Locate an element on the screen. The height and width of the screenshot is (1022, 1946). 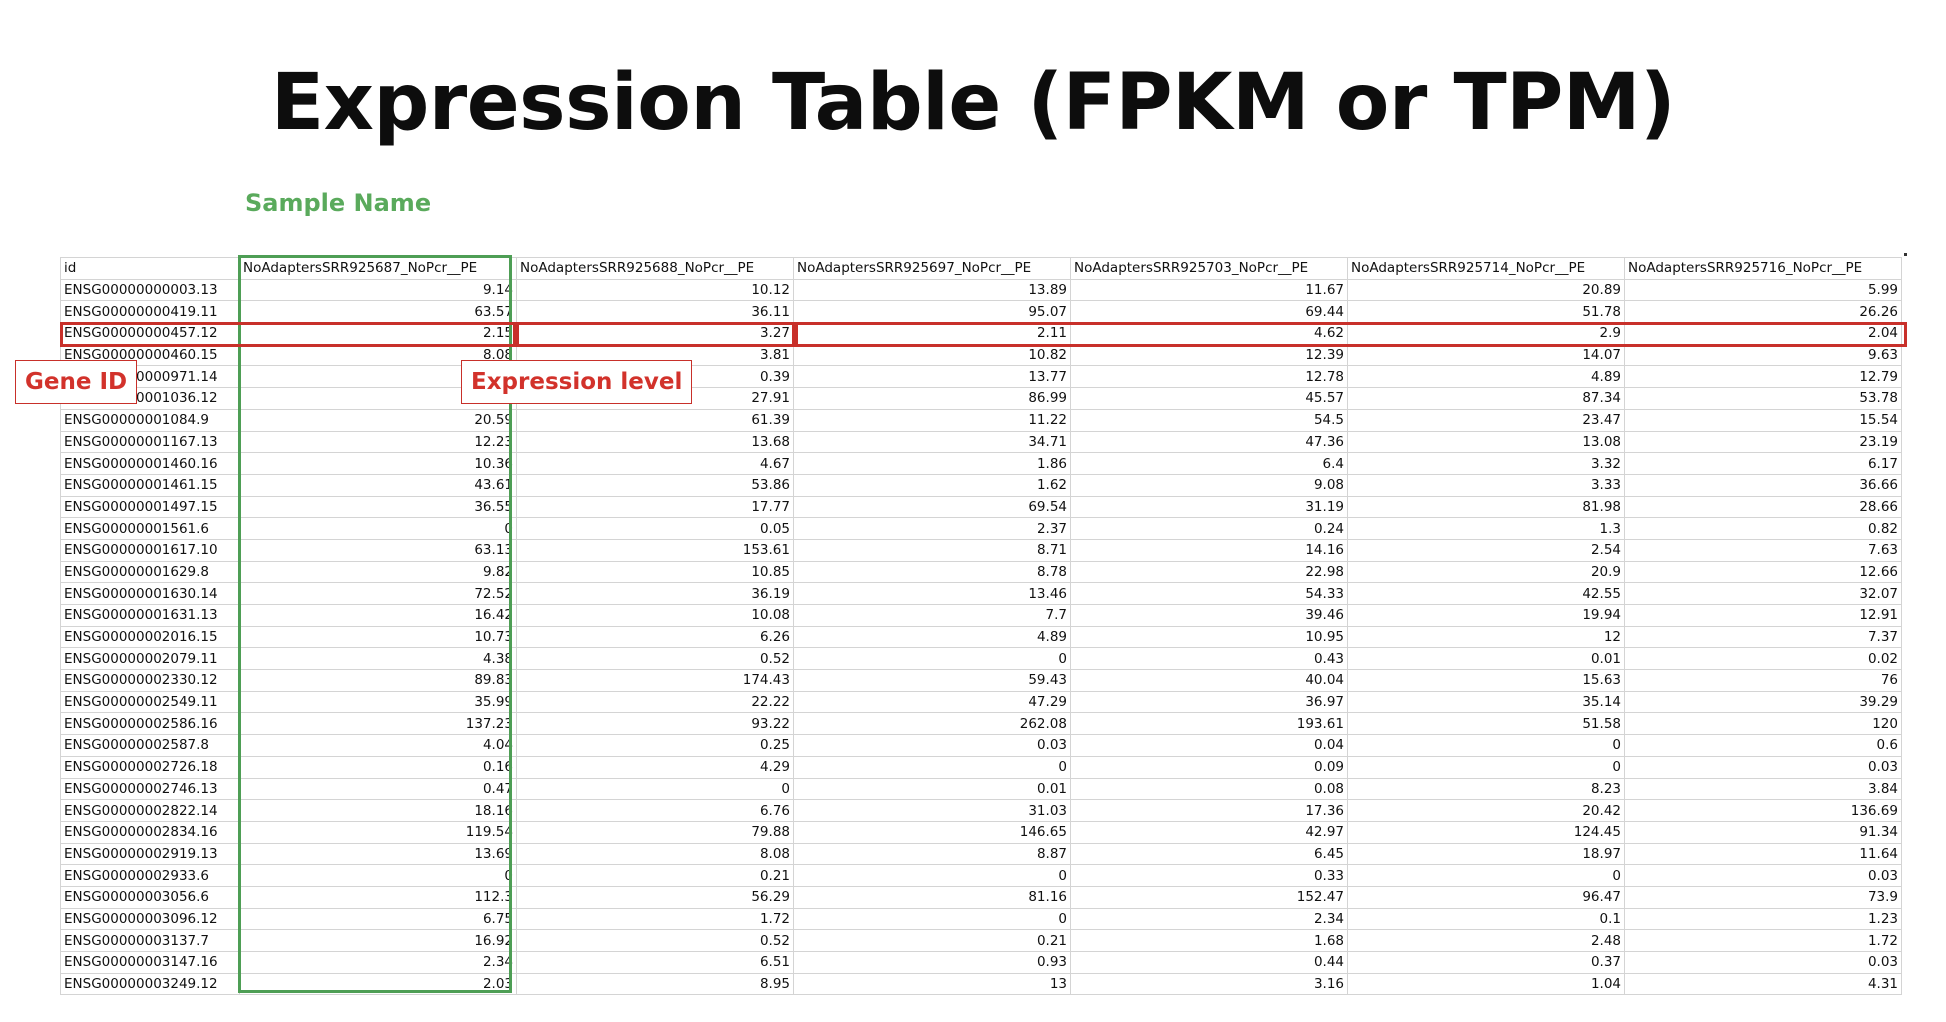
expression-cell: 12.66 is located at coordinates (1763, 572).